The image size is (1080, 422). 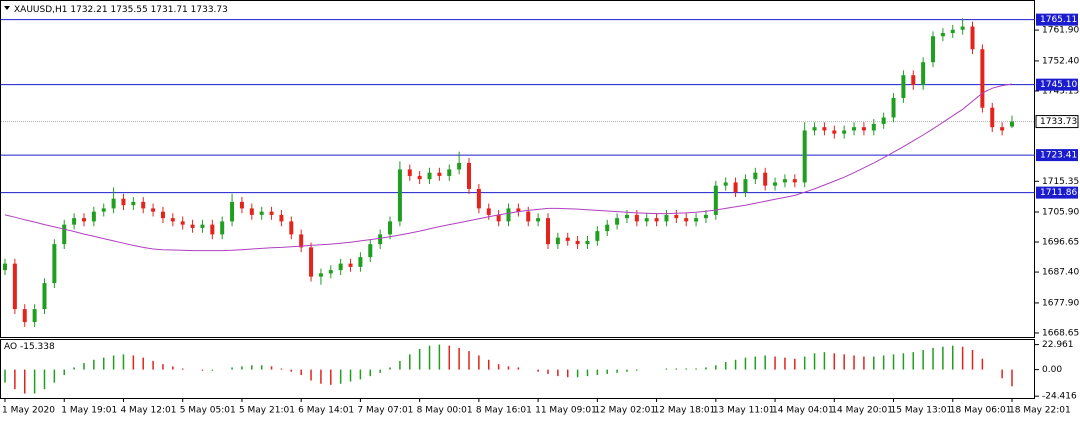 What do you see at coordinates (7, 8) in the screenshot?
I see `menu-arrow` at bounding box center [7, 8].